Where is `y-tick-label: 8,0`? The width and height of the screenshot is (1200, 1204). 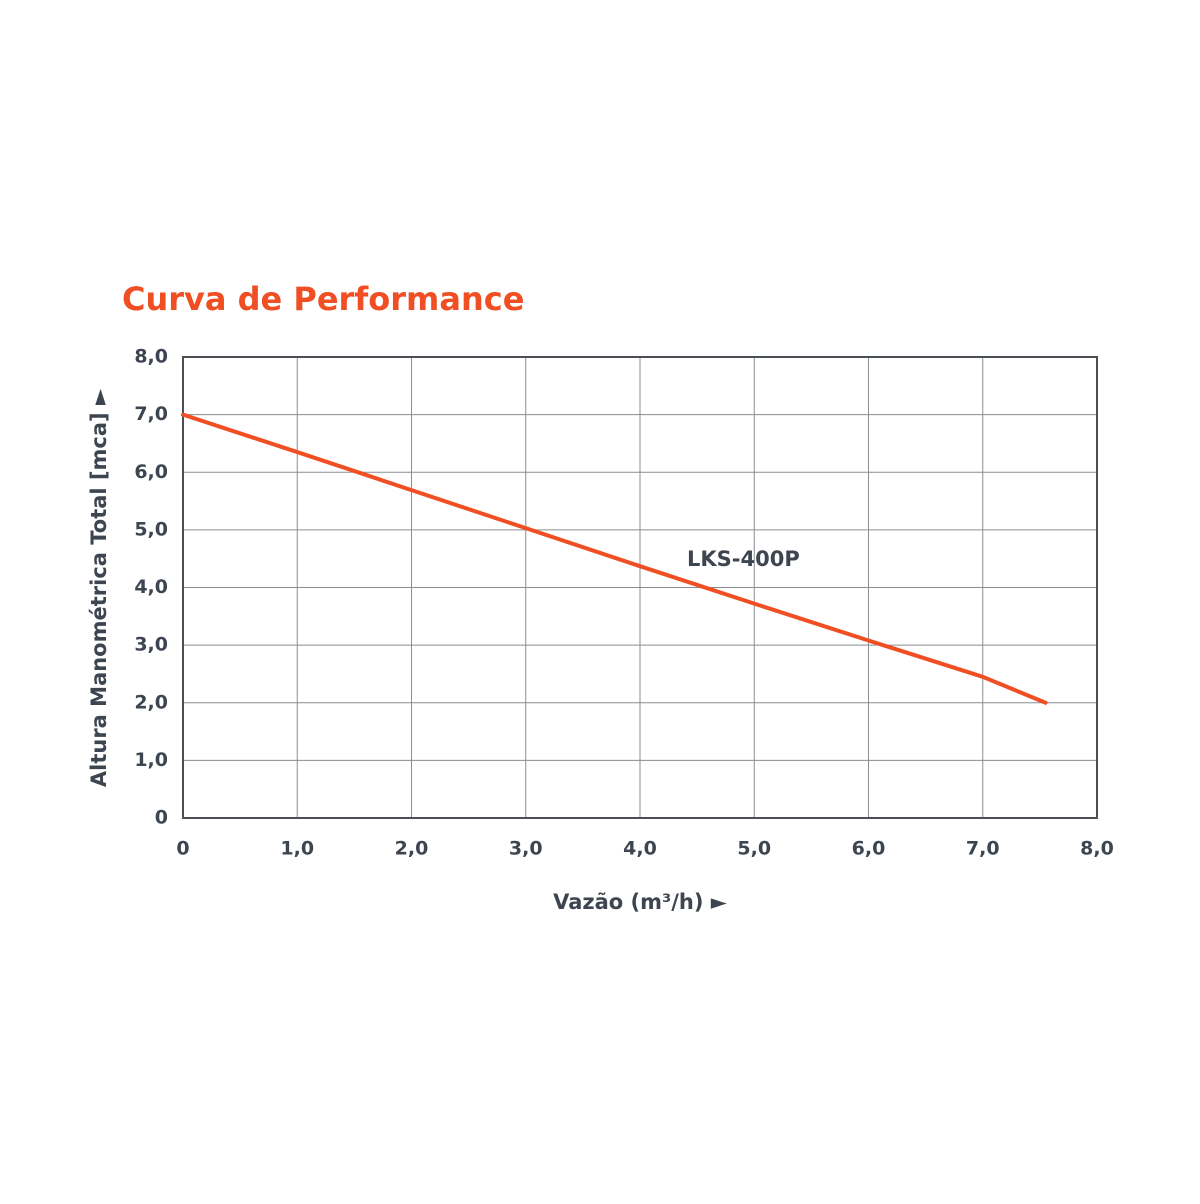 y-tick-label: 8,0 is located at coordinates (151, 357).